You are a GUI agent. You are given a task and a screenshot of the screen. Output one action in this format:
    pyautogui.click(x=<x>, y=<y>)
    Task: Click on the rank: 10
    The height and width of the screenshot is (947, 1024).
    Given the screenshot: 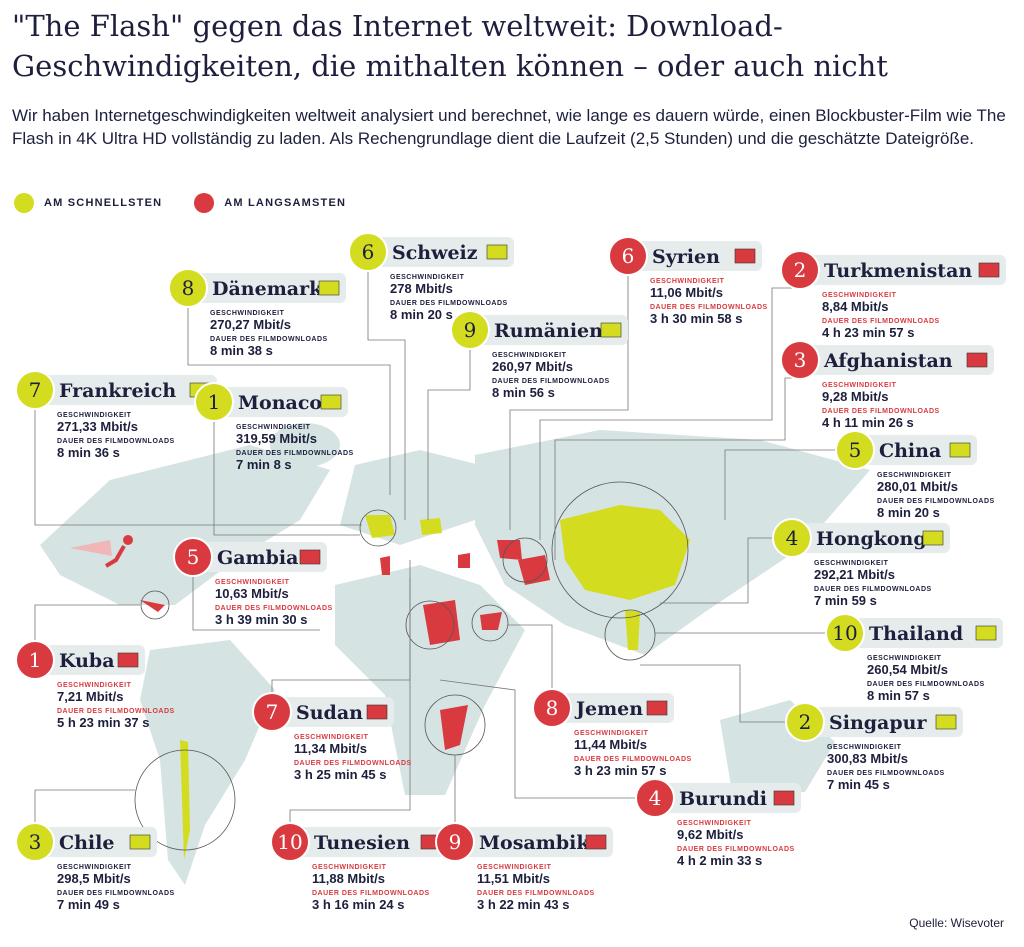 What is the action you would take?
    pyautogui.click(x=844, y=633)
    